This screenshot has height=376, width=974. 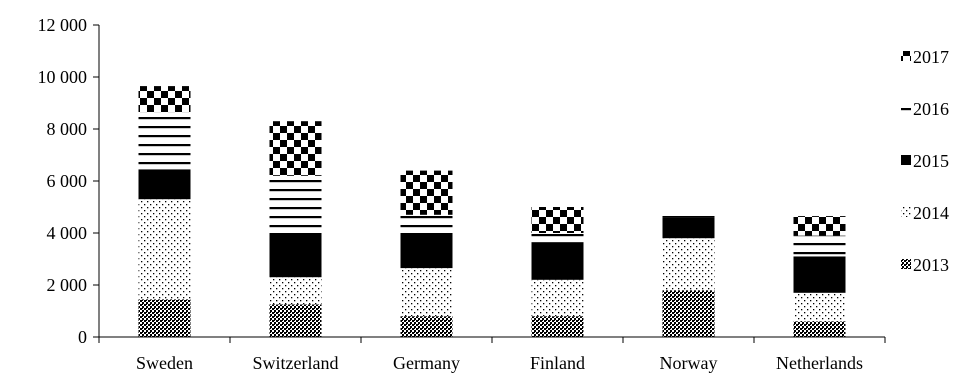 I want to click on legend: 2017 2016 2015 2014 2013, so click(x=925, y=161).